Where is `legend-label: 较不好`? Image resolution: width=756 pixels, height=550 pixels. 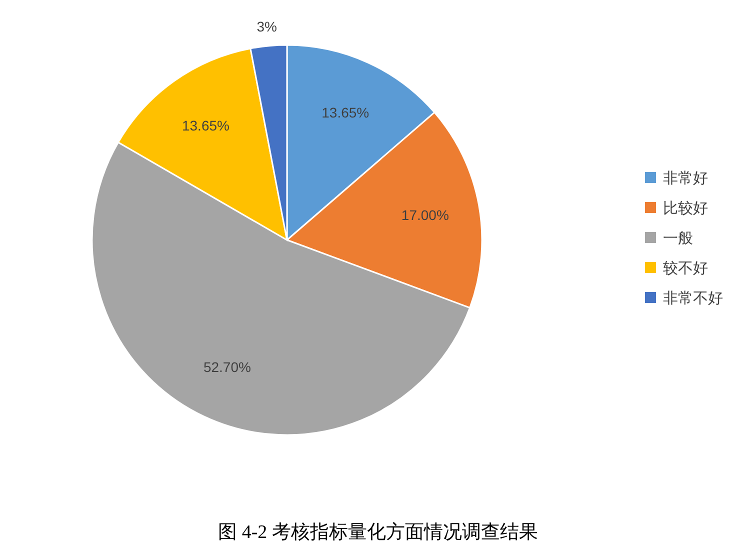 legend-label: 较不好 is located at coordinates (685, 268).